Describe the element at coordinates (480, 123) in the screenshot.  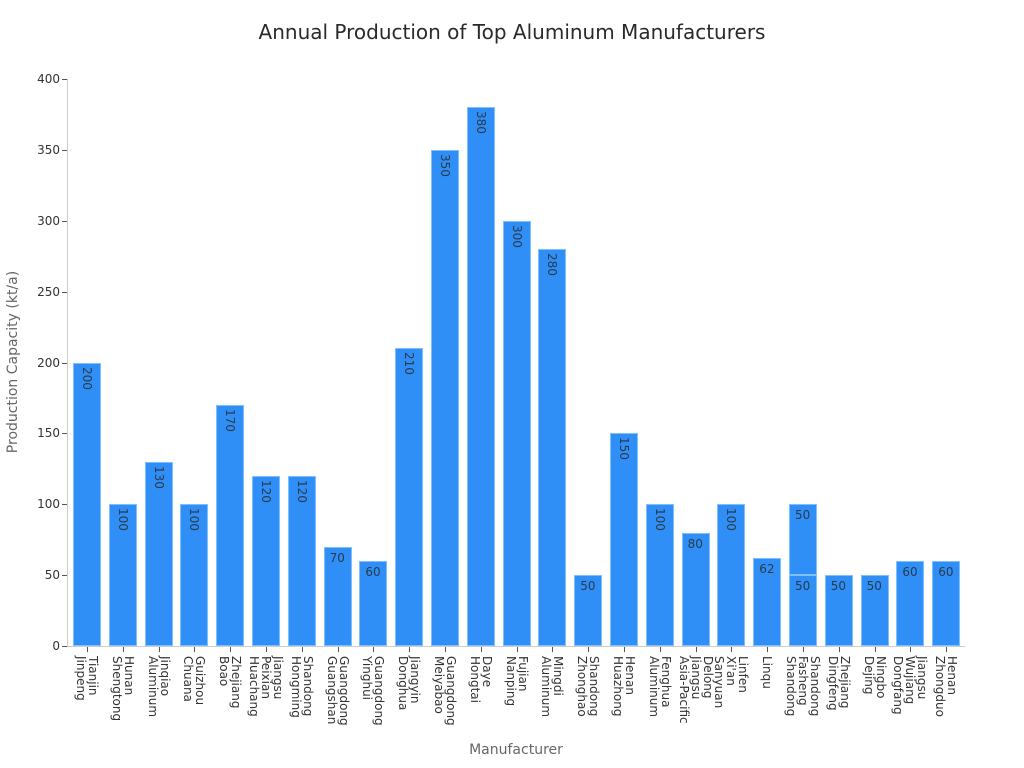
I see `bar-value-label: 380` at that location.